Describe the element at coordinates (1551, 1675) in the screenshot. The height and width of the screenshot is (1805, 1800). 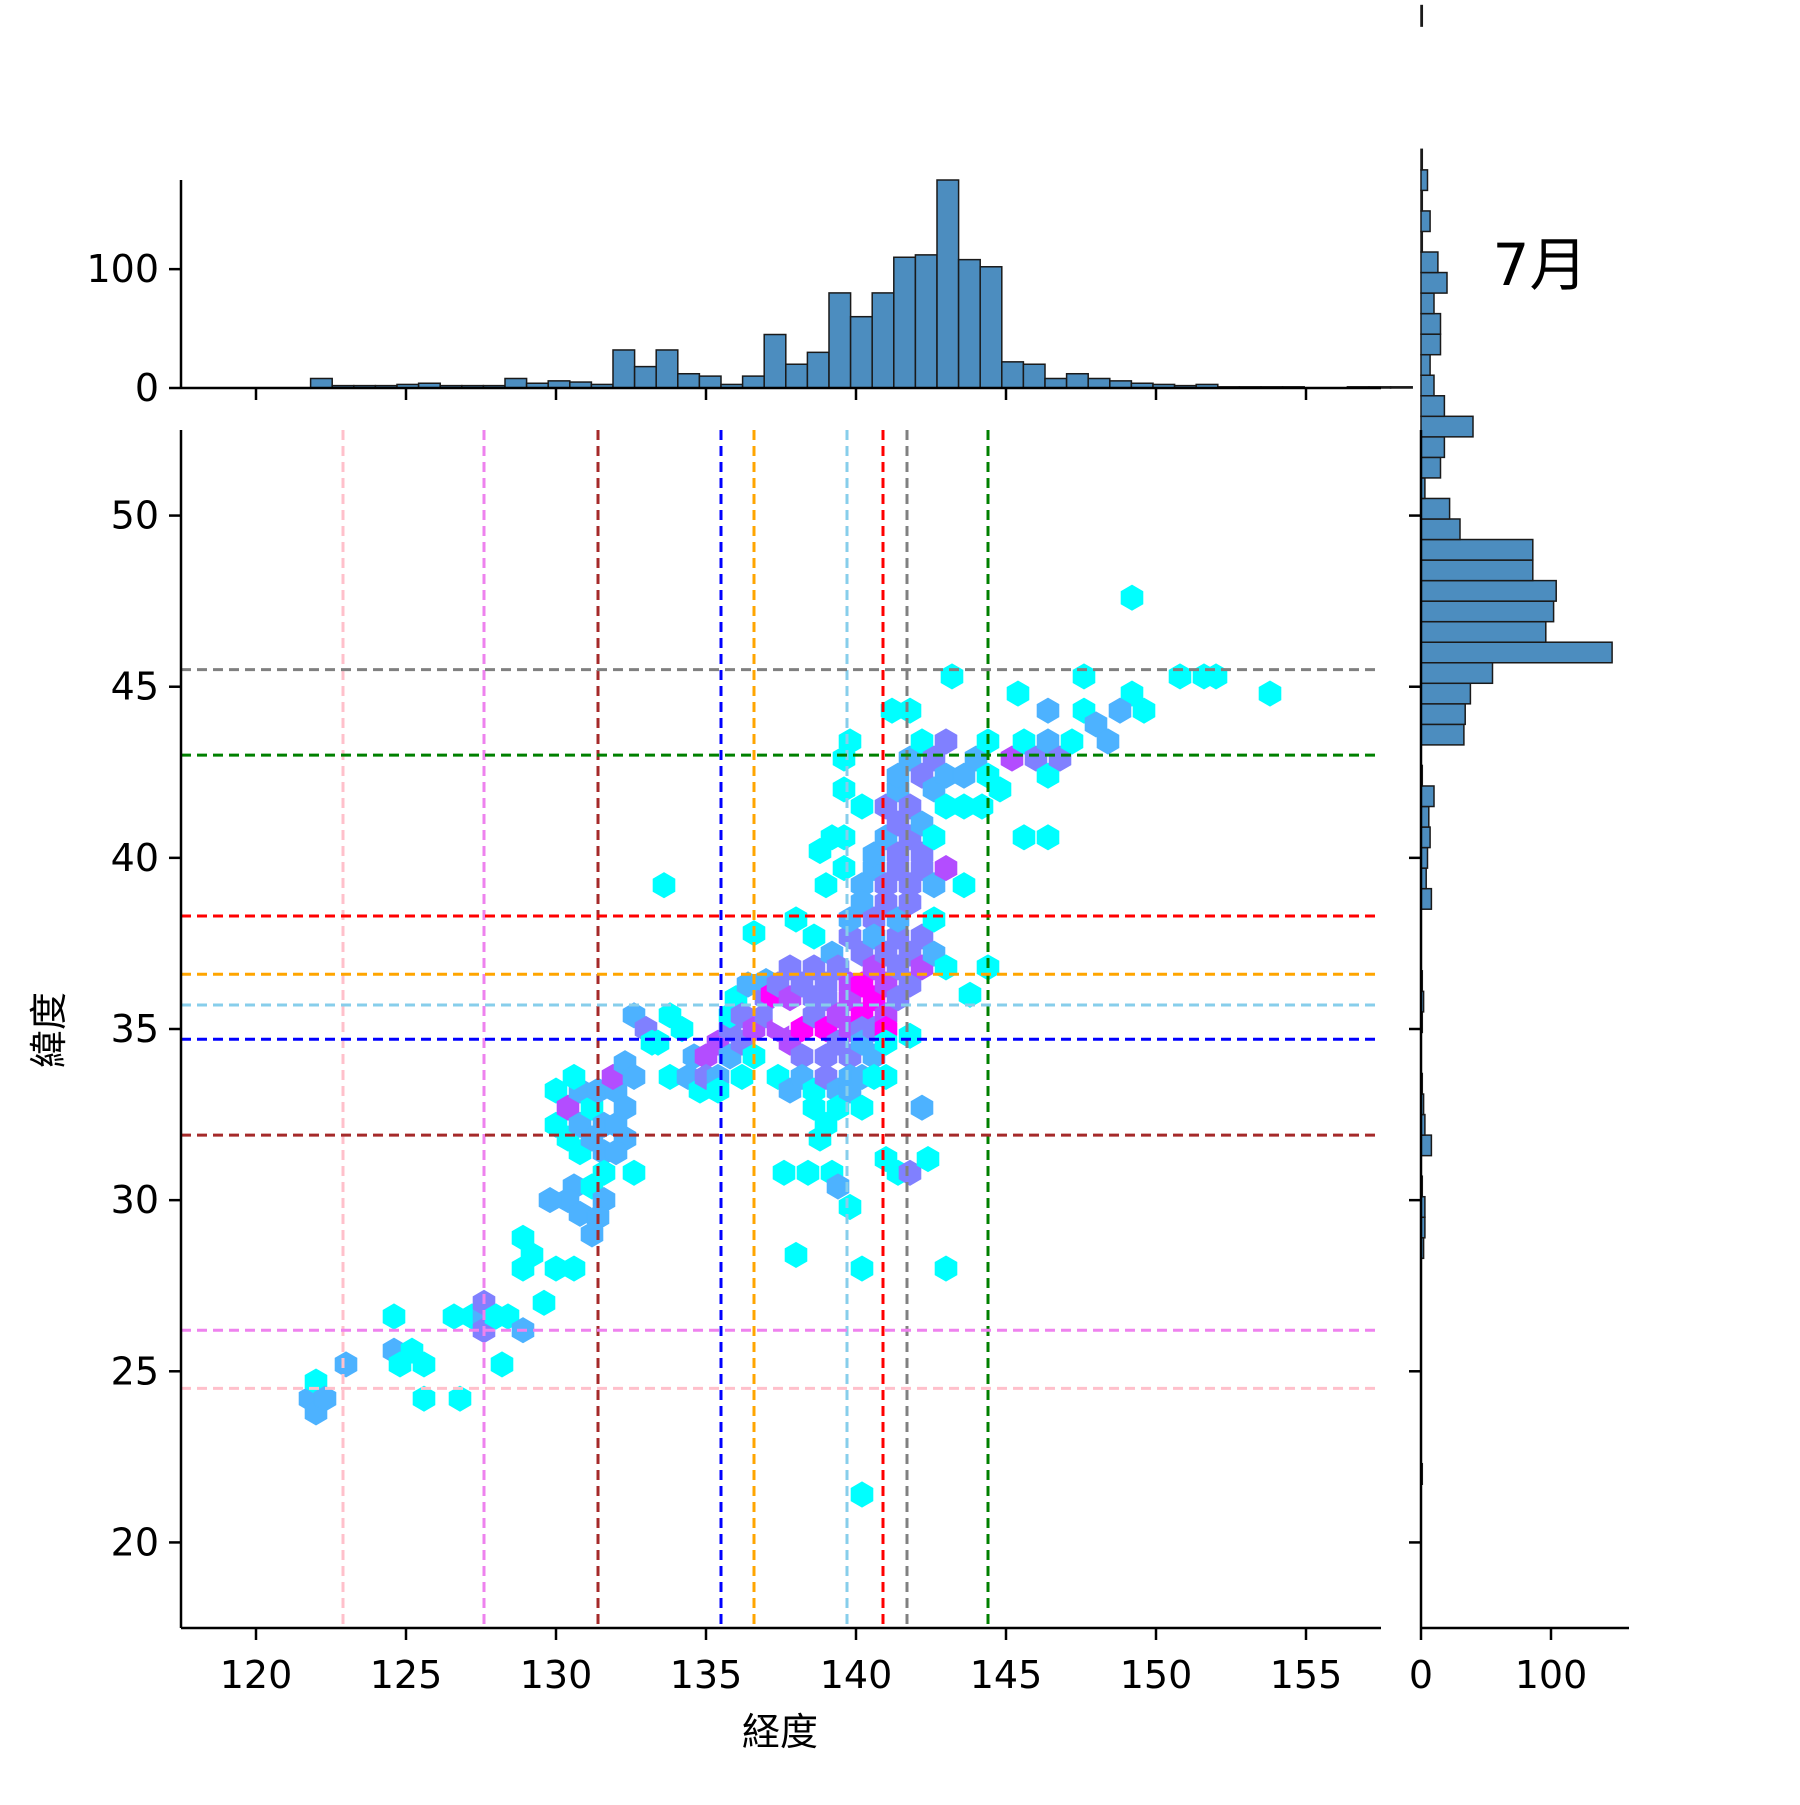
I see `marginal-y-count-label: 100` at that location.